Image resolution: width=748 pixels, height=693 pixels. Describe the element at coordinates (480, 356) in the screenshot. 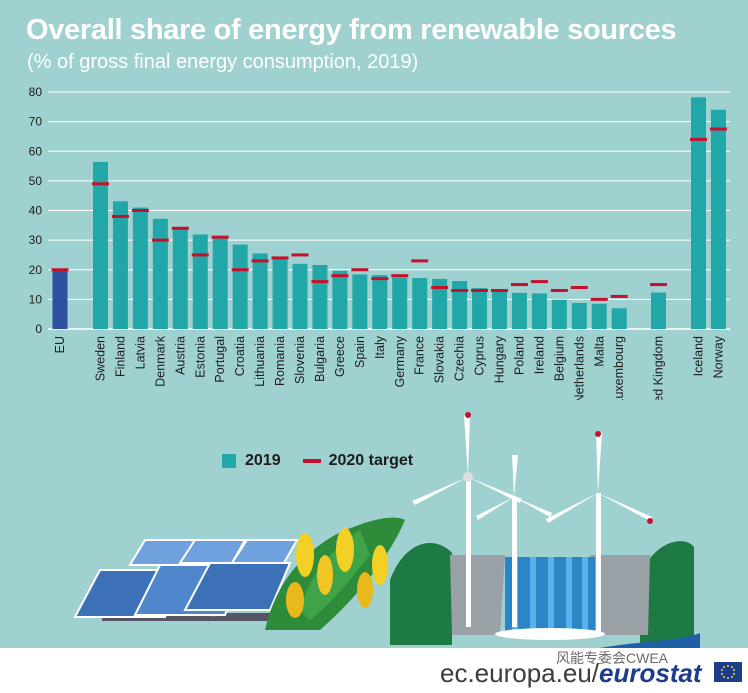

I see `x-tick-label: Cyprus` at that location.